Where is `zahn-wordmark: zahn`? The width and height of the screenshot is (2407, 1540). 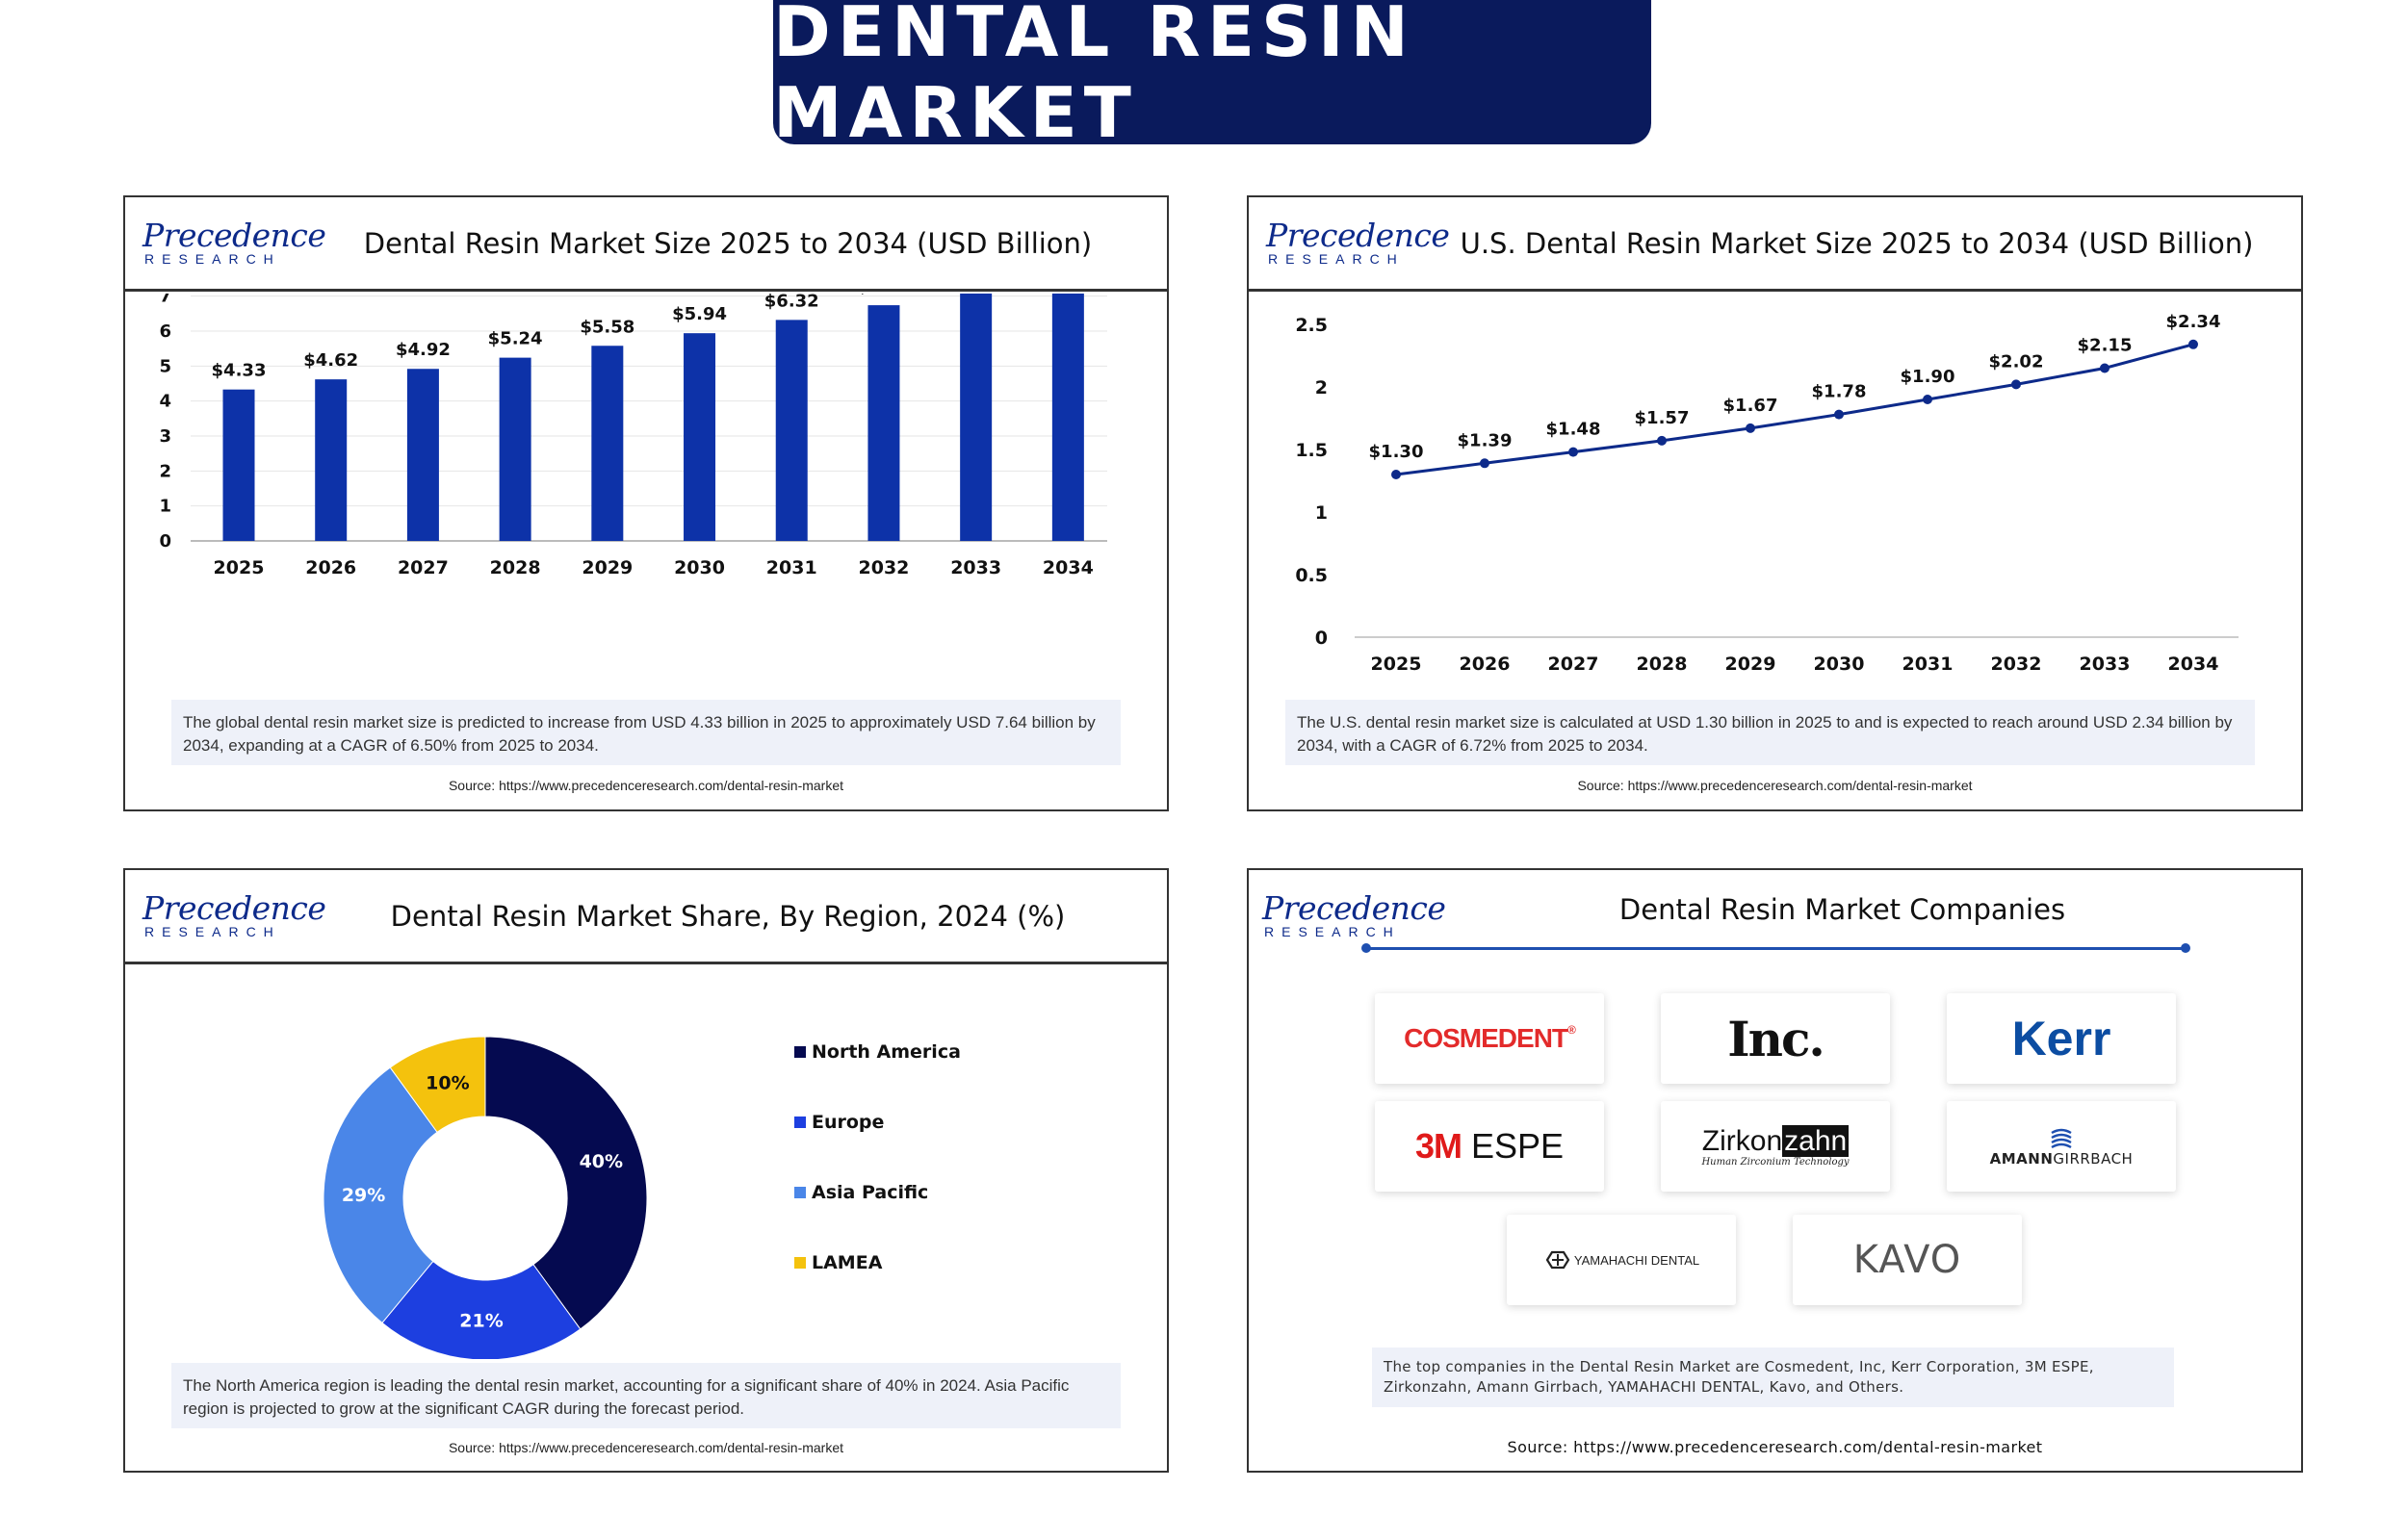
zahn-wordmark: zahn is located at coordinates (1816, 1140).